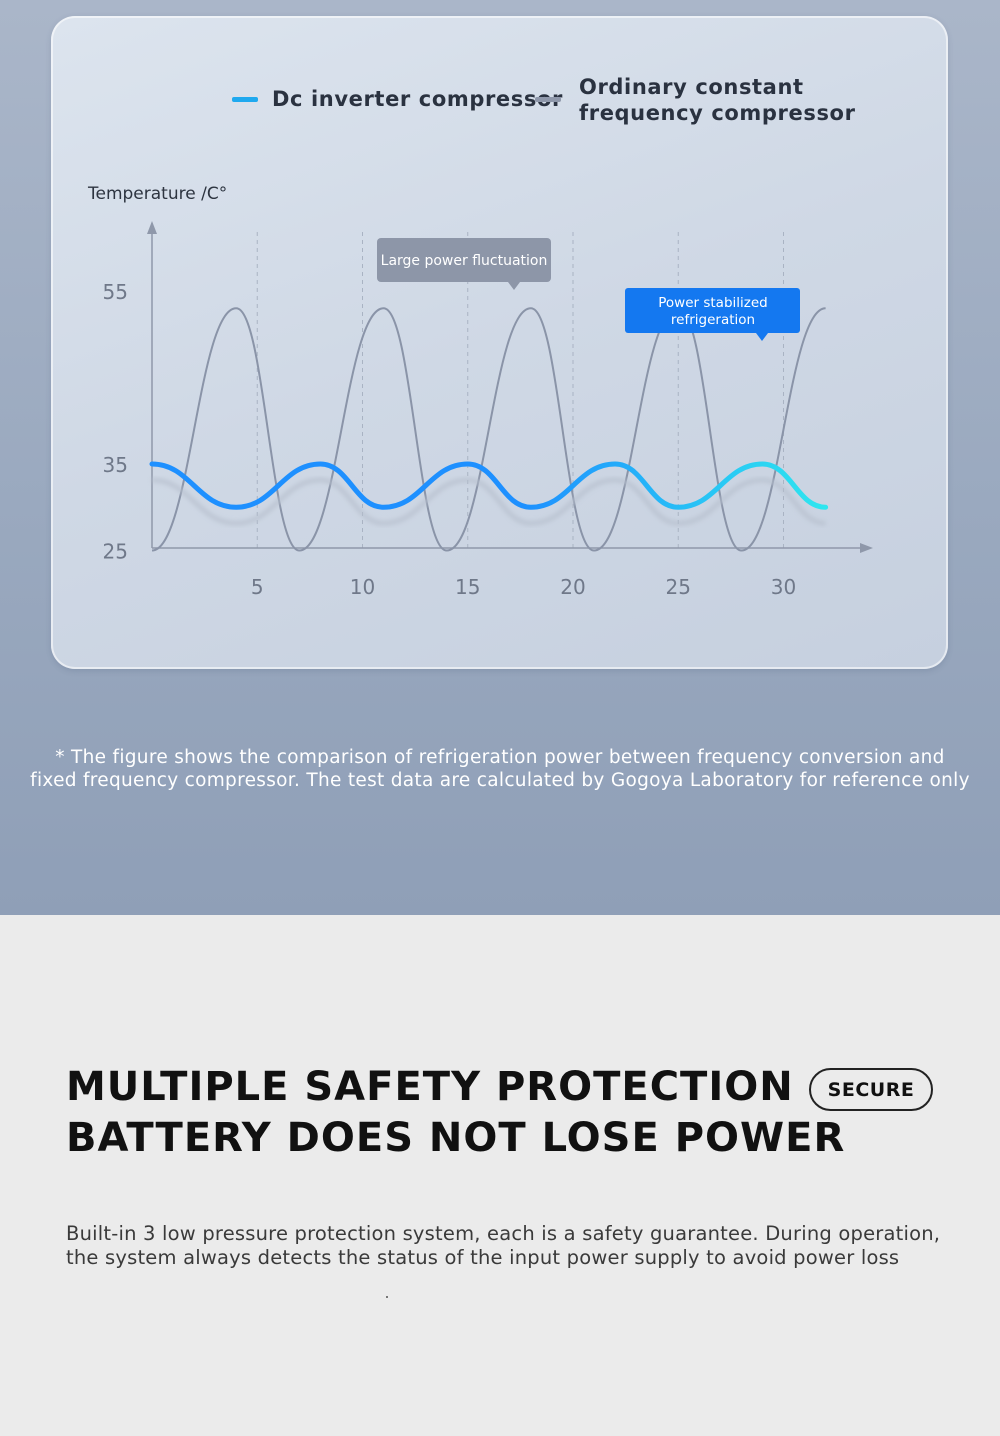  Describe the element at coordinates (572, 587) in the screenshot. I see `x-tick-label-20: 20` at that location.